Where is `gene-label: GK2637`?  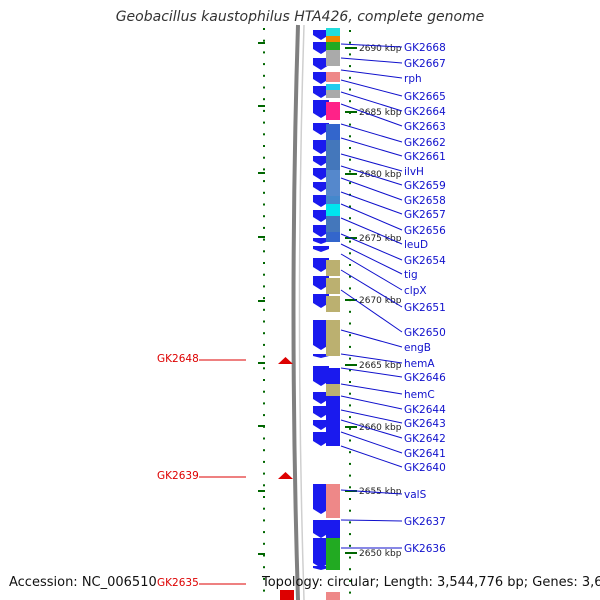
gene-label: GK2637 is located at coordinates (425, 522).